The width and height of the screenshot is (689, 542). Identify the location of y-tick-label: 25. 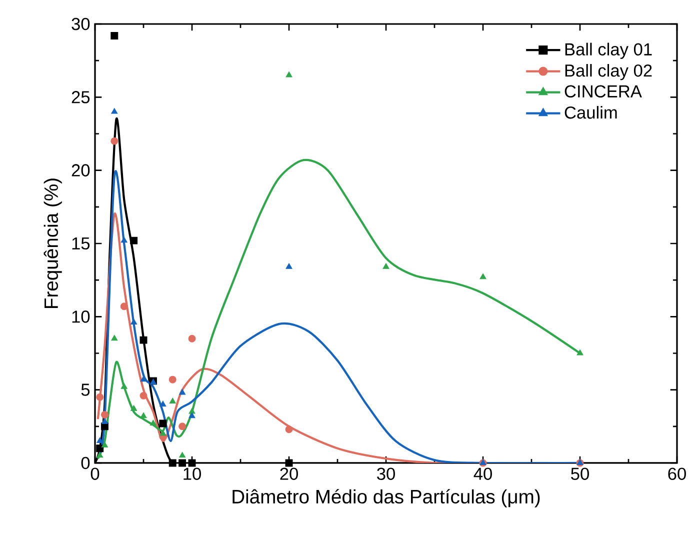
(81, 97).